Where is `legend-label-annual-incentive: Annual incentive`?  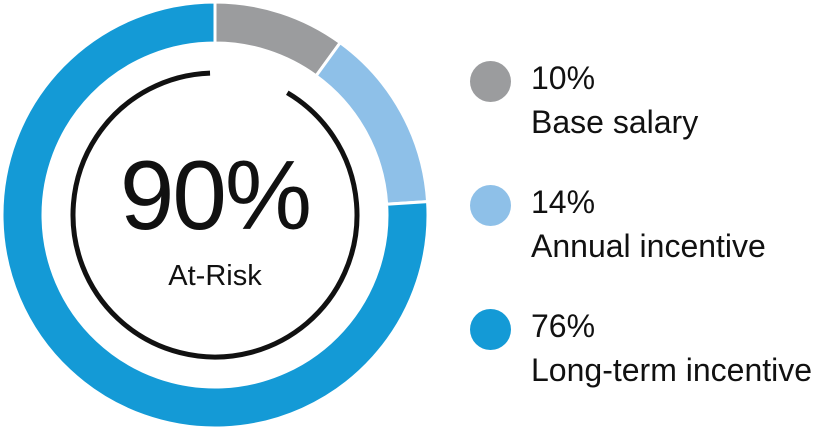 legend-label-annual-incentive: Annual incentive is located at coordinates (648, 246).